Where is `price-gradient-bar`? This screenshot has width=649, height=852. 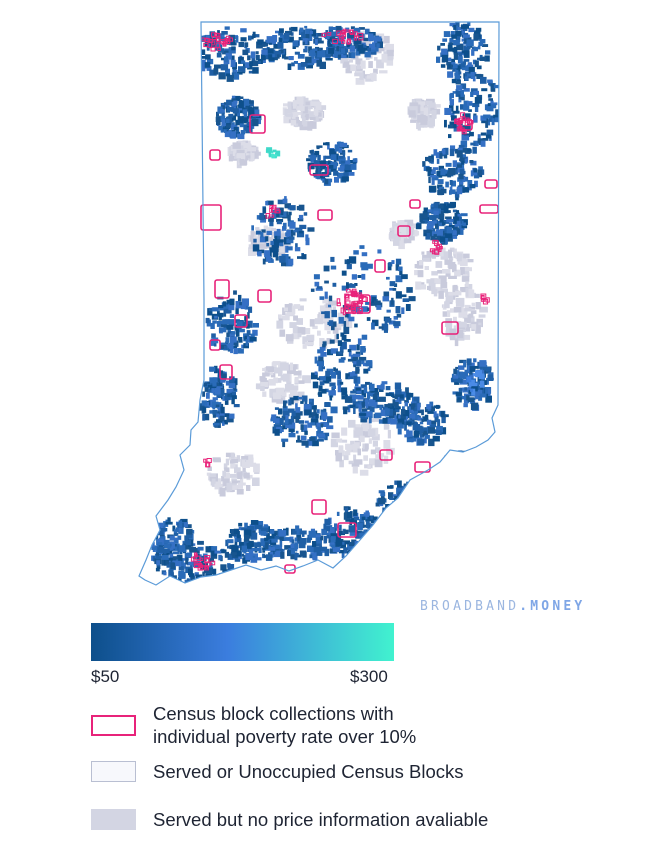
price-gradient-bar is located at coordinates (242, 642).